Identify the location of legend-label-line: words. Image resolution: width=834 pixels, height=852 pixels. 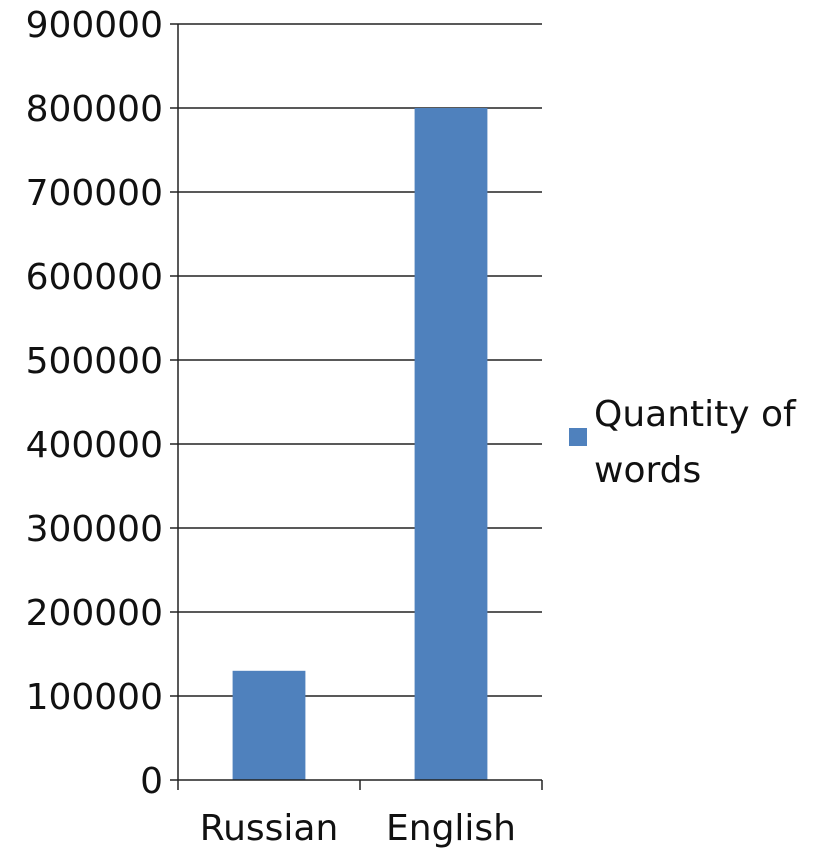
(647, 470).